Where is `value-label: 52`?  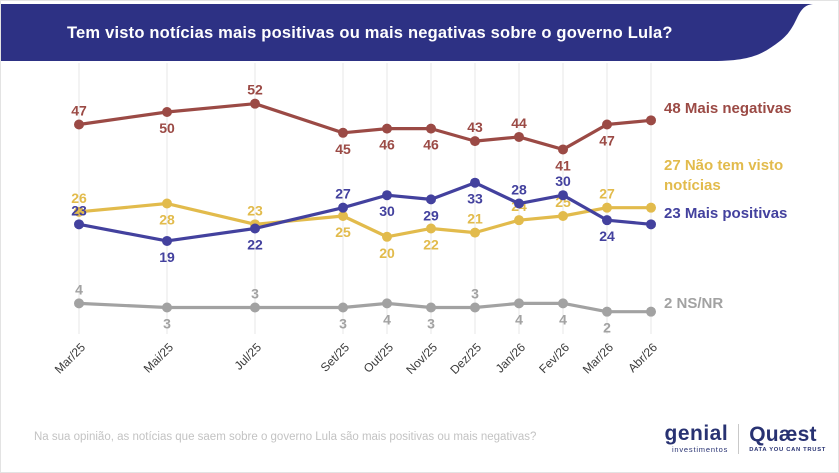 value-label: 52 is located at coordinates (255, 90).